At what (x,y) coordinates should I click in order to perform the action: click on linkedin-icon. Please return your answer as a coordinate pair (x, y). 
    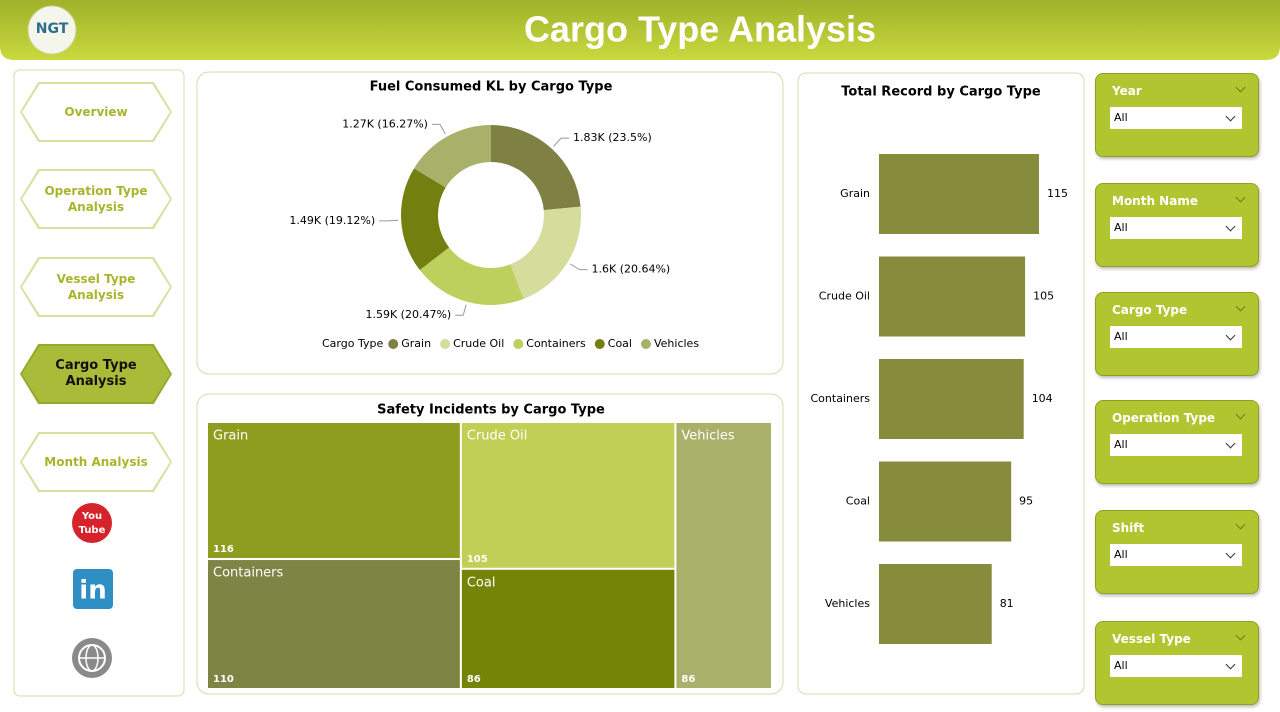
    Looking at the image, I should click on (93, 589).